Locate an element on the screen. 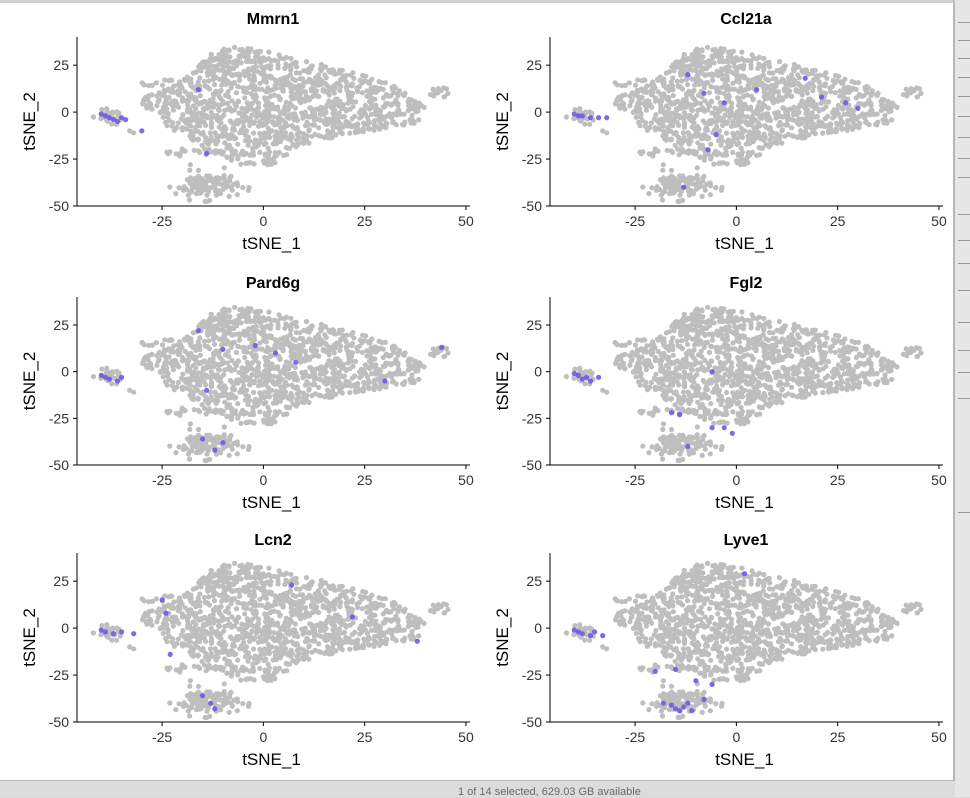  y-tick-label: 25 is located at coordinates (534, 65).